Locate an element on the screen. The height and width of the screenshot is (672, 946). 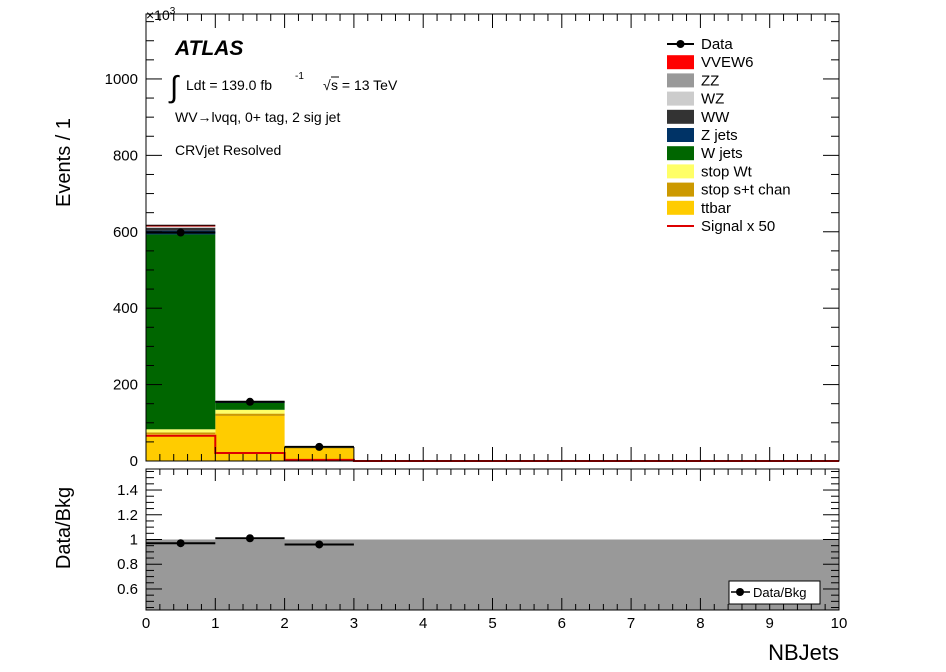
ratio-y-tick-label: 1.4 is located at coordinates (127, 490).